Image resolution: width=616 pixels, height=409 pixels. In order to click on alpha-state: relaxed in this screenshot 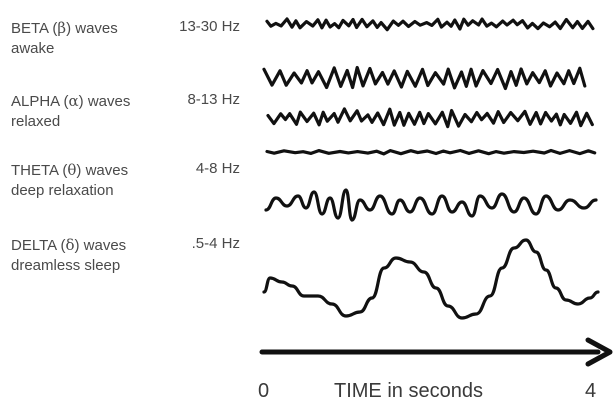, I will do `click(36, 121)`.